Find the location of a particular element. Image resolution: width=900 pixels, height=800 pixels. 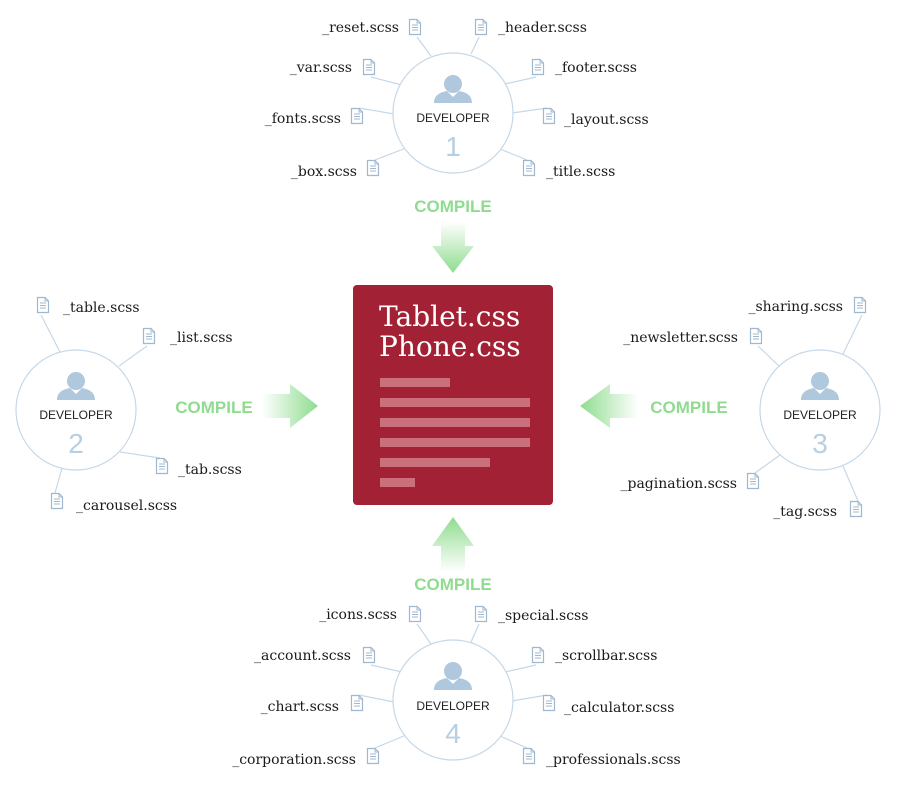

scss-file-label: _table.scss is located at coordinates (101, 308).